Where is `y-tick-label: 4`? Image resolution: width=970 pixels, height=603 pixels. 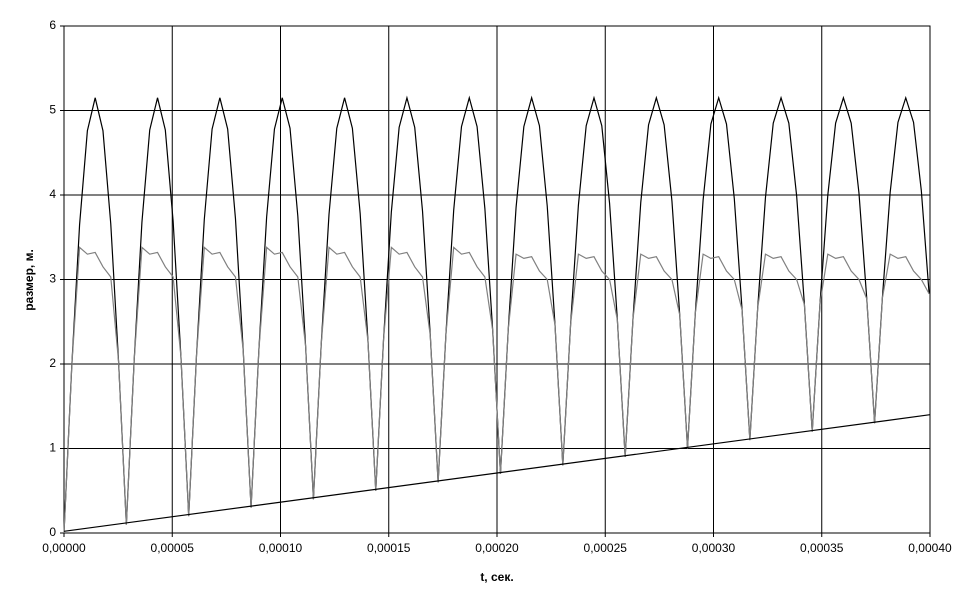
y-tick-label: 4 is located at coordinates (52, 194).